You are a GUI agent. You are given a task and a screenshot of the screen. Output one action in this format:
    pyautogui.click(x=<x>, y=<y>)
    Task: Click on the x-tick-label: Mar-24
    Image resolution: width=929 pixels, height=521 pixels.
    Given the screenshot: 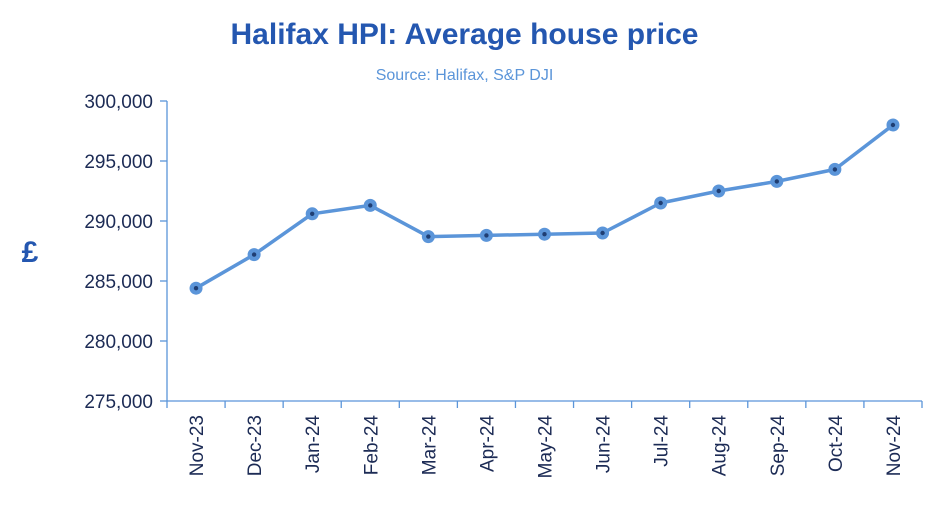 What is the action you would take?
    pyautogui.click(x=429, y=445)
    